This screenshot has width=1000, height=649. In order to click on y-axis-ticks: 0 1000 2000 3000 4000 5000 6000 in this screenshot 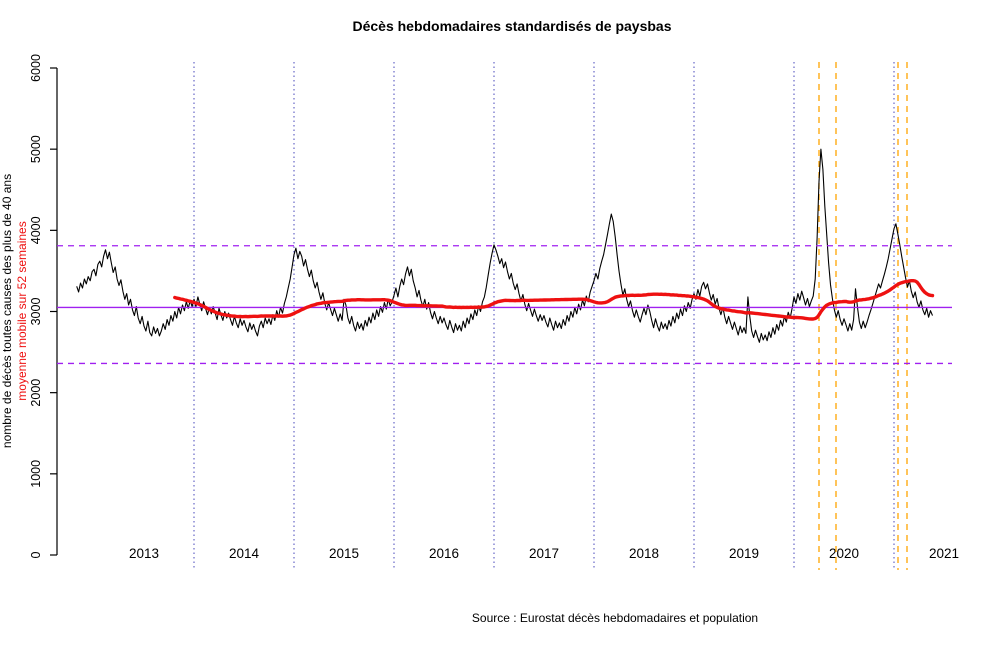, I will do `click(43, 306)`.